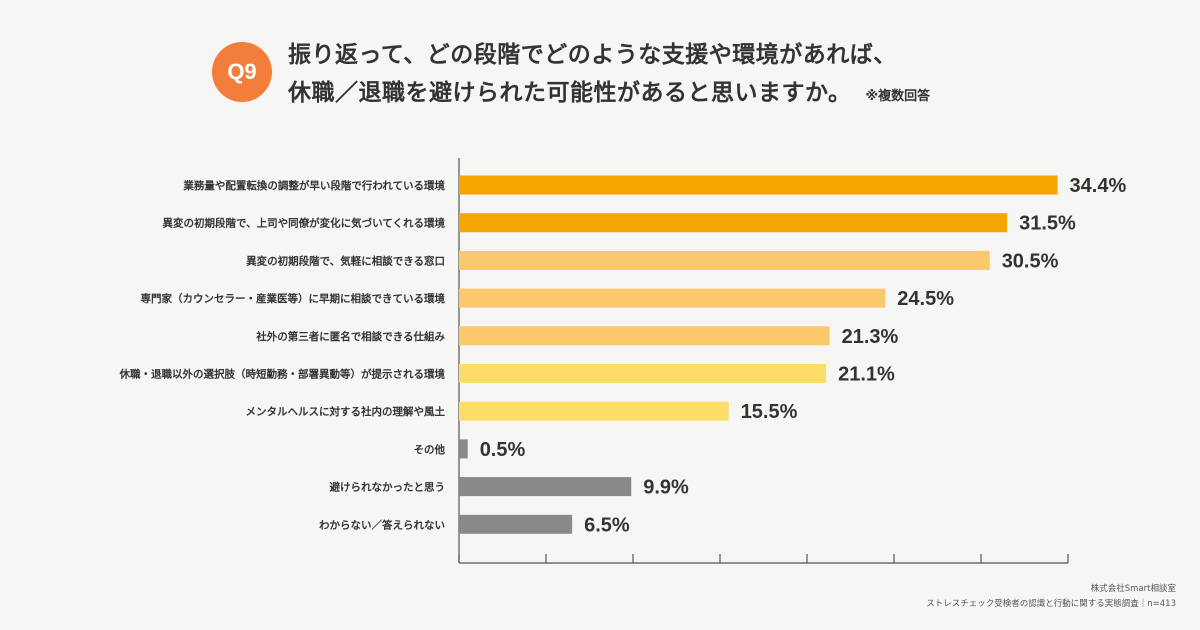  What do you see at coordinates (666, 488) in the screenshot?
I see `value-label-9: 9.9%` at bounding box center [666, 488].